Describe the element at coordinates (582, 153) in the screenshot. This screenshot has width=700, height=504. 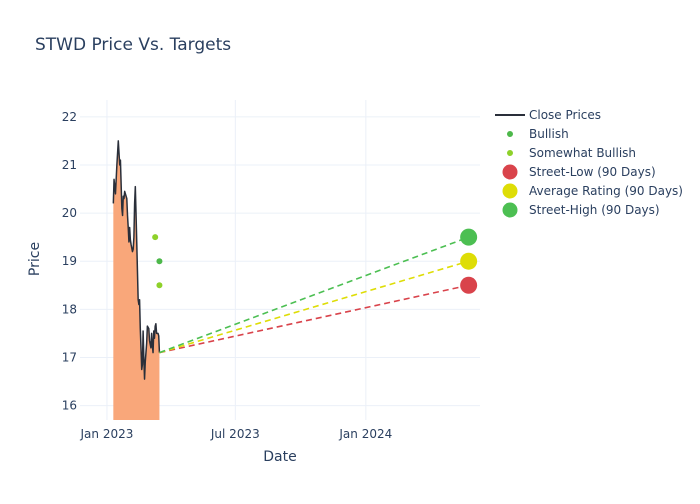
I see `legend-label: Somewhat Bullish` at that location.